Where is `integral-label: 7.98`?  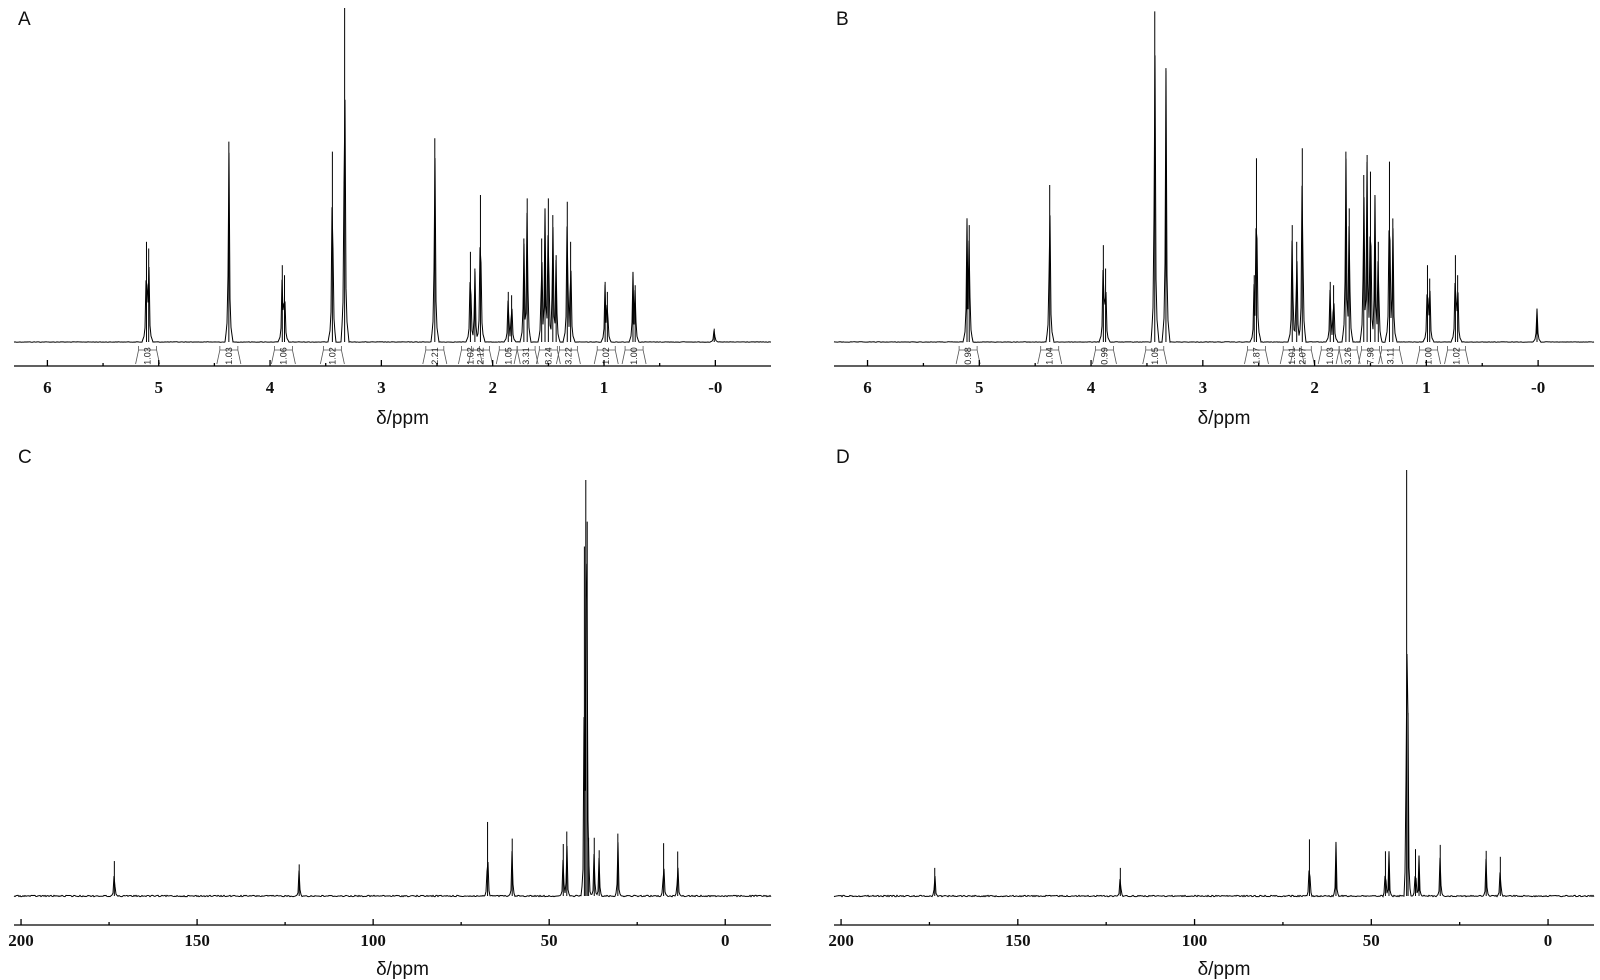 integral-label: 7.98 is located at coordinates (1370, 356).